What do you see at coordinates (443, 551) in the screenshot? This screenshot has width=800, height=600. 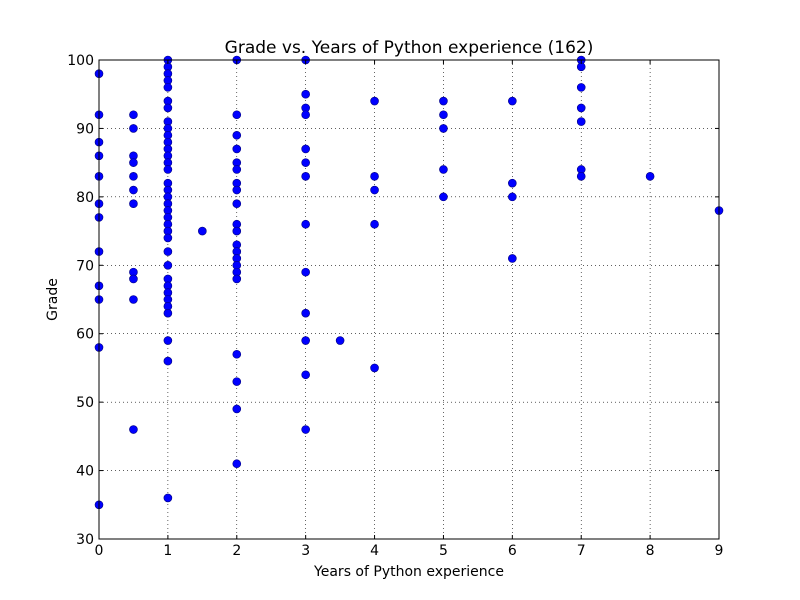 I see `x-tick-label: 5` at bounding box center [443, 551].